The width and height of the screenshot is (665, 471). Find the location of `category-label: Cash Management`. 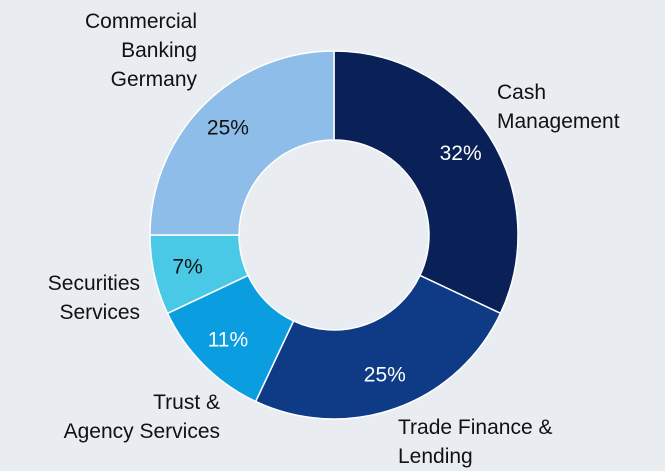

category-label: Cash Management is located at coordinates (558, 107).